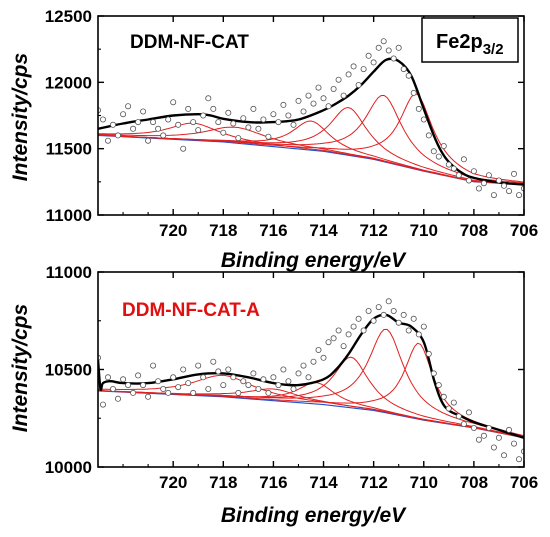  What do you see at coordinates (173, 230) in the screenshot?
I see `x-tick-label-top: 720` at bounding box center [173, 230].